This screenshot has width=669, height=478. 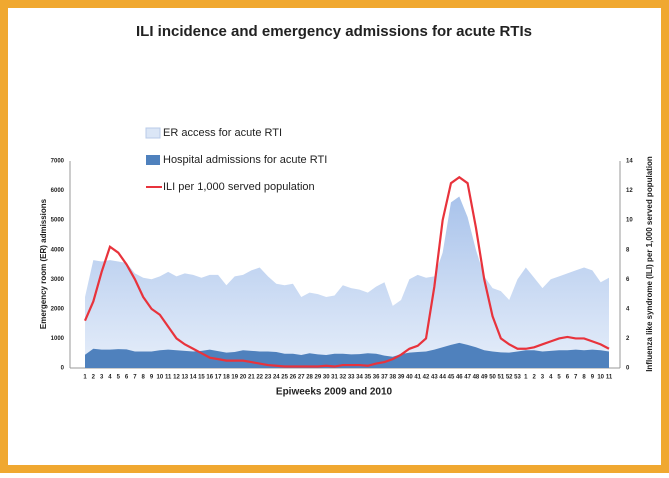 I want to click on x-tick-label: 45, so click(x=451, y=378).